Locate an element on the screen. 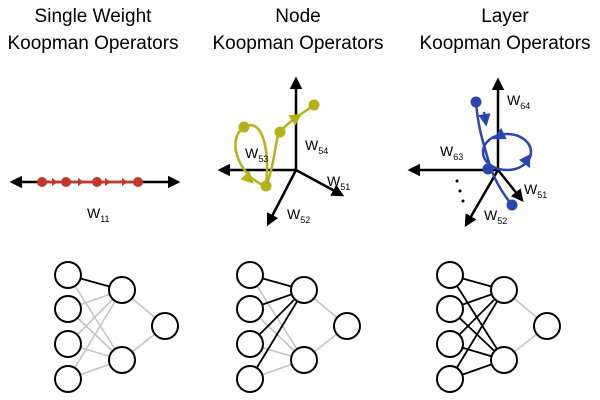 The width and height of the screenshot is (600, 400). node-title-line1: Node is located at coordinates (297, 16).